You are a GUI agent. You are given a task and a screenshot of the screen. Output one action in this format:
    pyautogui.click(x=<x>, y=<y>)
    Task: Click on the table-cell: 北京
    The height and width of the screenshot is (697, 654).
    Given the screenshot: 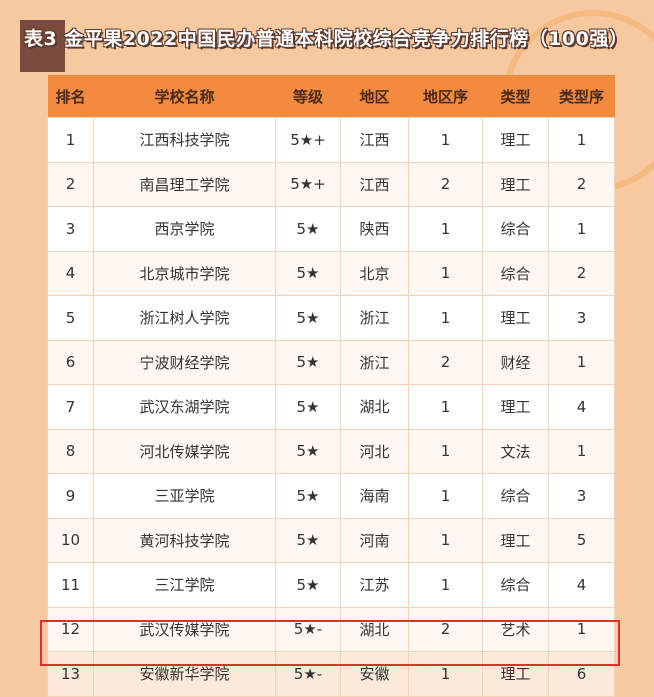 What is the action you would take?
    pyautogui.click(x=374, y=273)
    